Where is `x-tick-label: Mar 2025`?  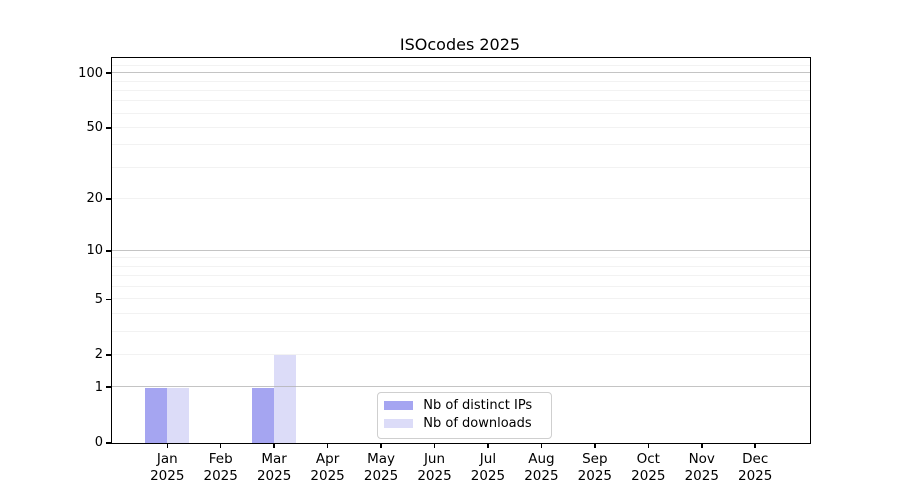
x-tick-label: Mar 2025 is located at coordinates (274, 468).